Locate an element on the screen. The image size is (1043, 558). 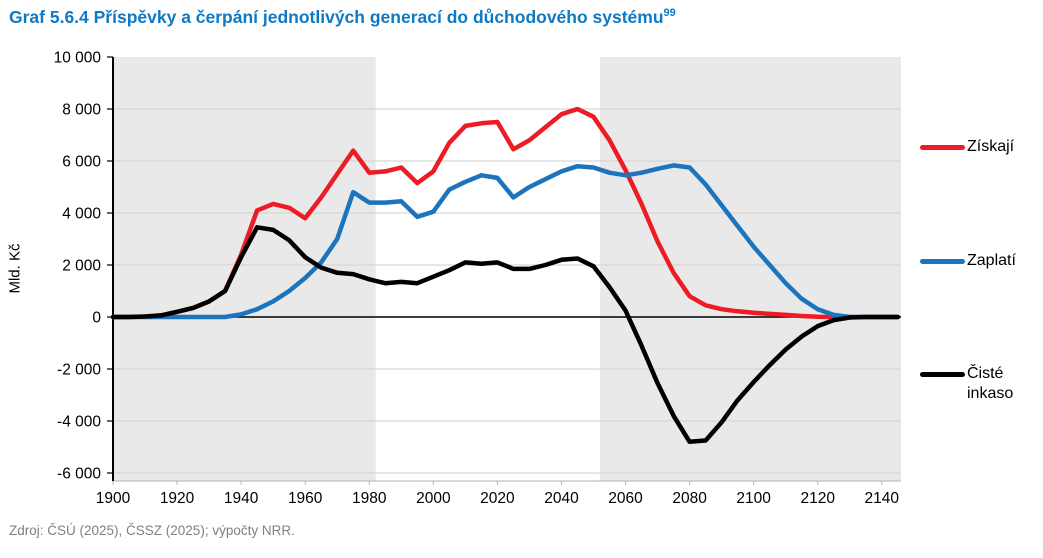
legend-line-red is located at coordinates (942, 147).